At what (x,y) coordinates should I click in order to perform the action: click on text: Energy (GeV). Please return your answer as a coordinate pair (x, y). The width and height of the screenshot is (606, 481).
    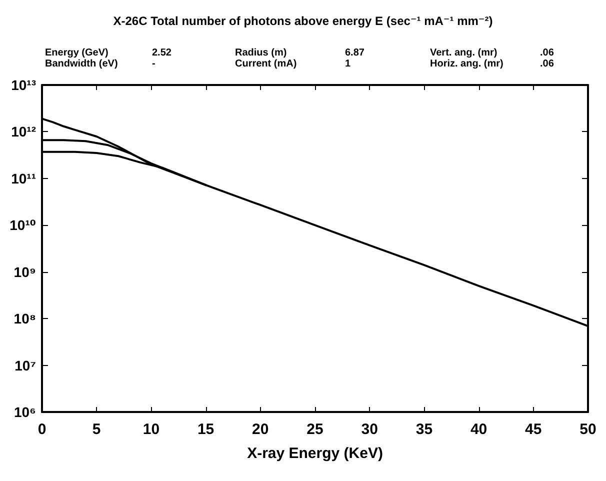
    Looking at the image, I should click on (76, 53).